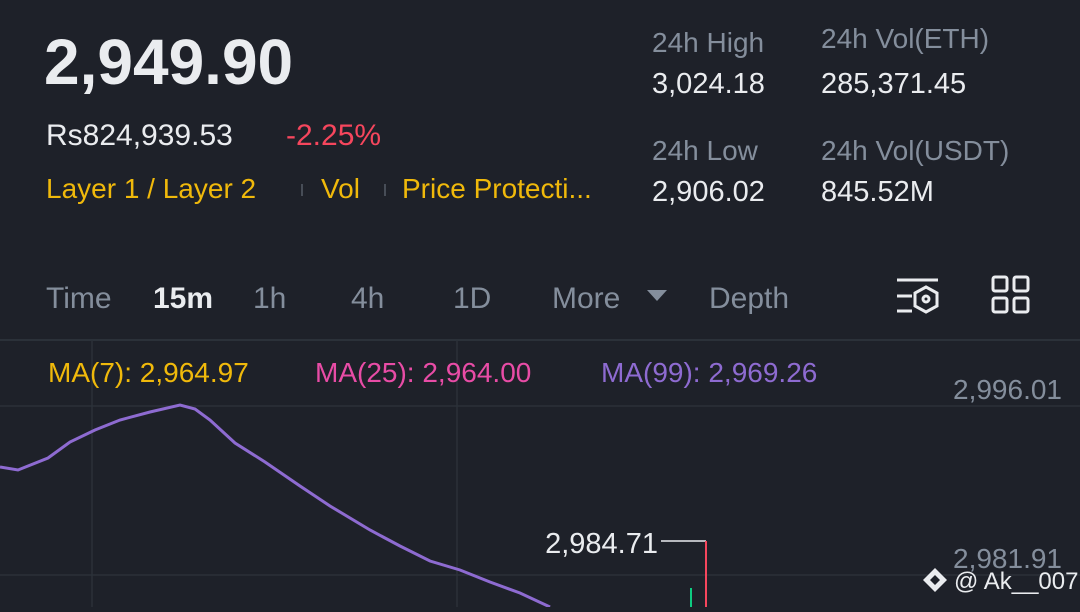 The image size is (1080, 612). I want to click on watermark: @ Ak__007, so click(1000, 581).